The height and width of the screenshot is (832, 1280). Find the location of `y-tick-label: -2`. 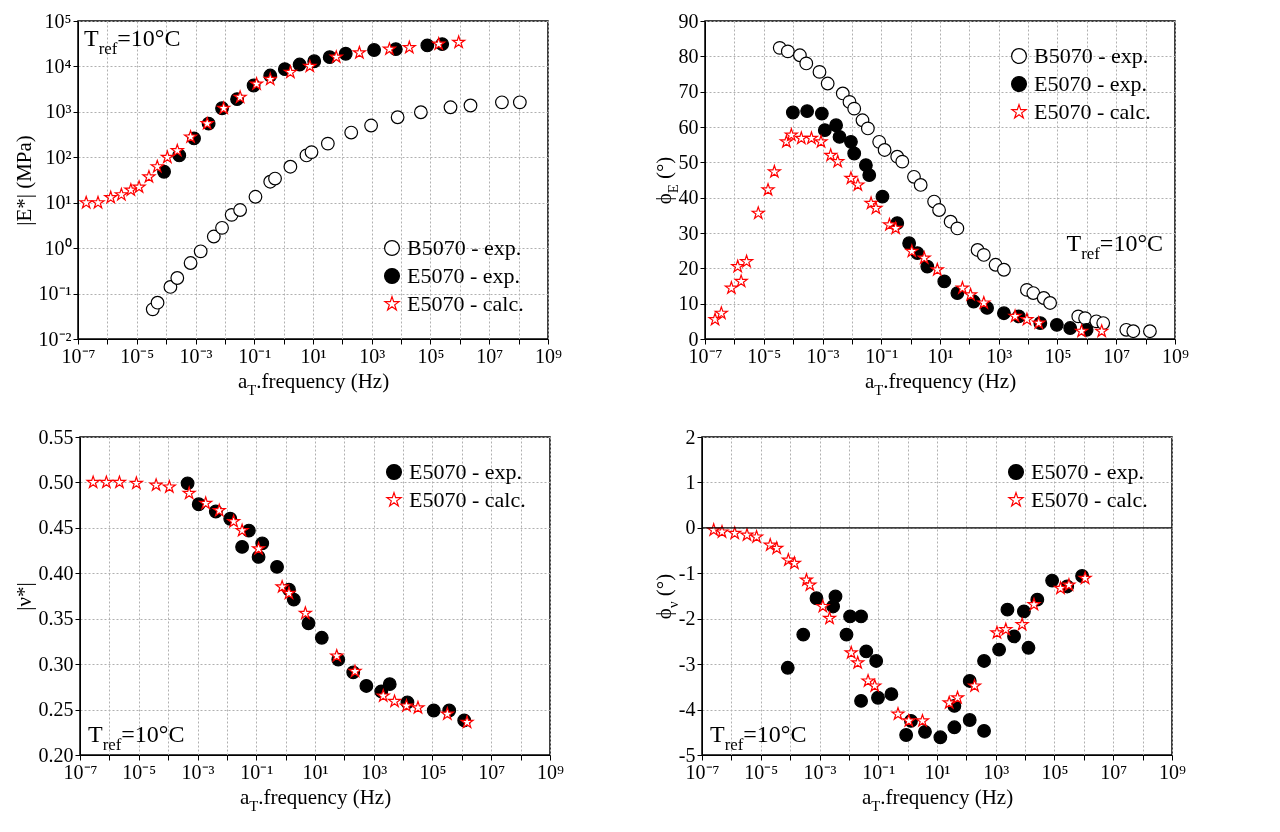

y-tick-label: -2 is located at coordinates (687, 618).